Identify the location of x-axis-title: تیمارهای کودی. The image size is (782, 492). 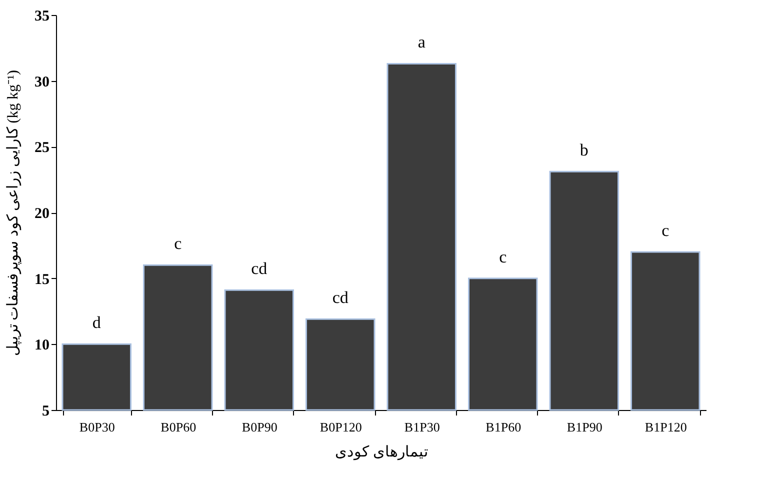
(381, 452).